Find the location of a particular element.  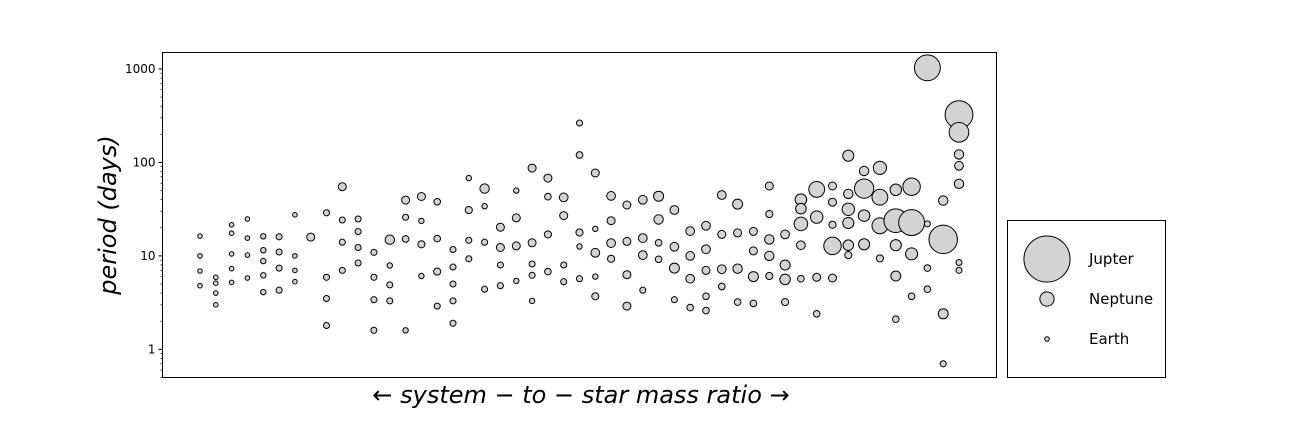

legend: Jupter Neptune Earth is located at coordinates (1086, 299).